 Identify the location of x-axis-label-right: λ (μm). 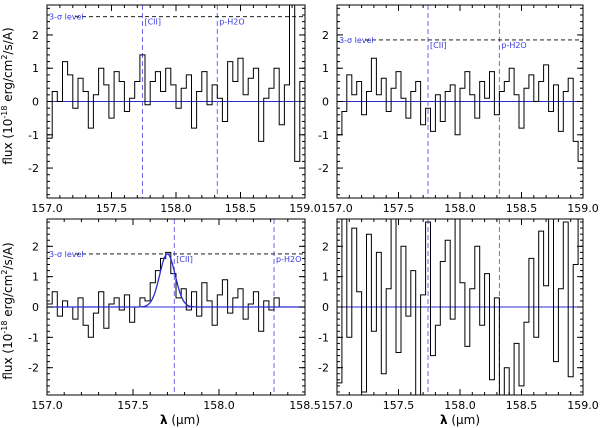
(460, 420).